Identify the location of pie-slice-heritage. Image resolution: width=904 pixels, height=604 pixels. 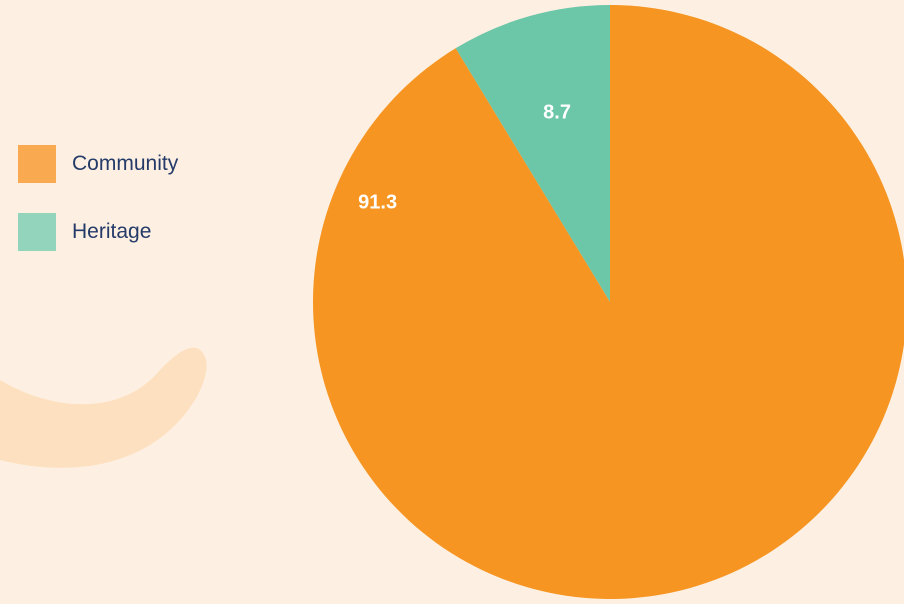
(532, 153).